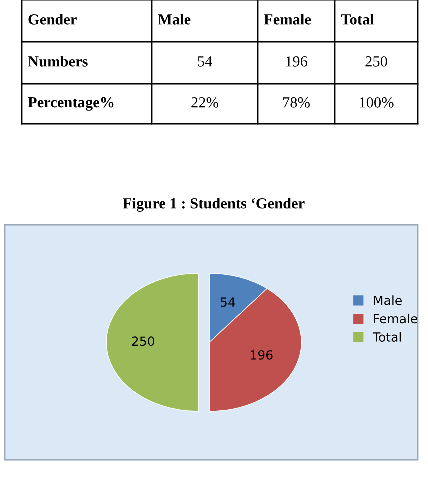 This screenshot has height=479, width=428. What do you see at coordinates (288, 19) in the screenshot?
I see `text: Female` at bounding box center [288, 19].